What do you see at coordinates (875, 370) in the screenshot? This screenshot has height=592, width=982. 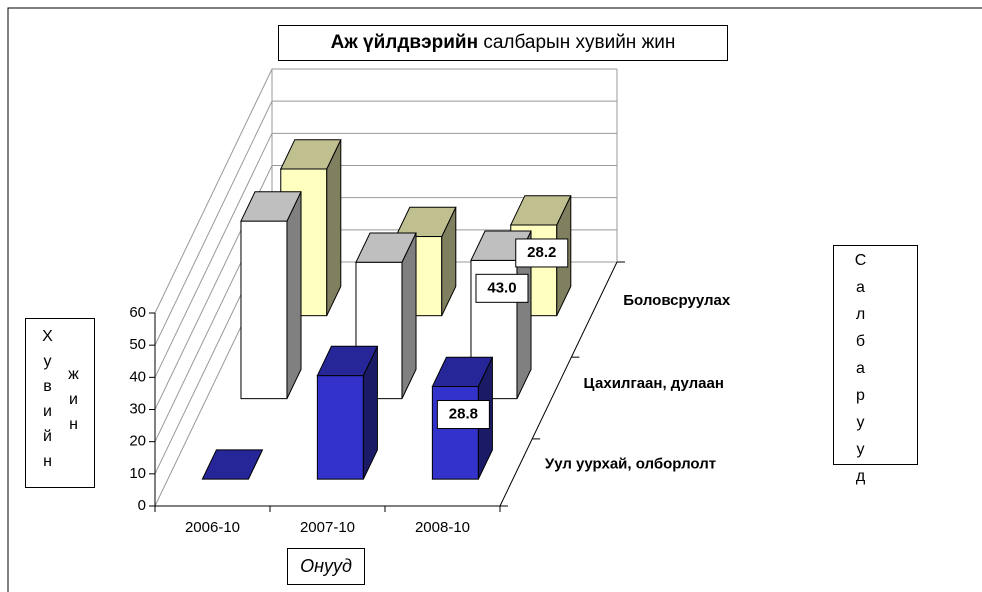 I see `z-axis-label: Салбарууд` at bounding box center [875, 370].